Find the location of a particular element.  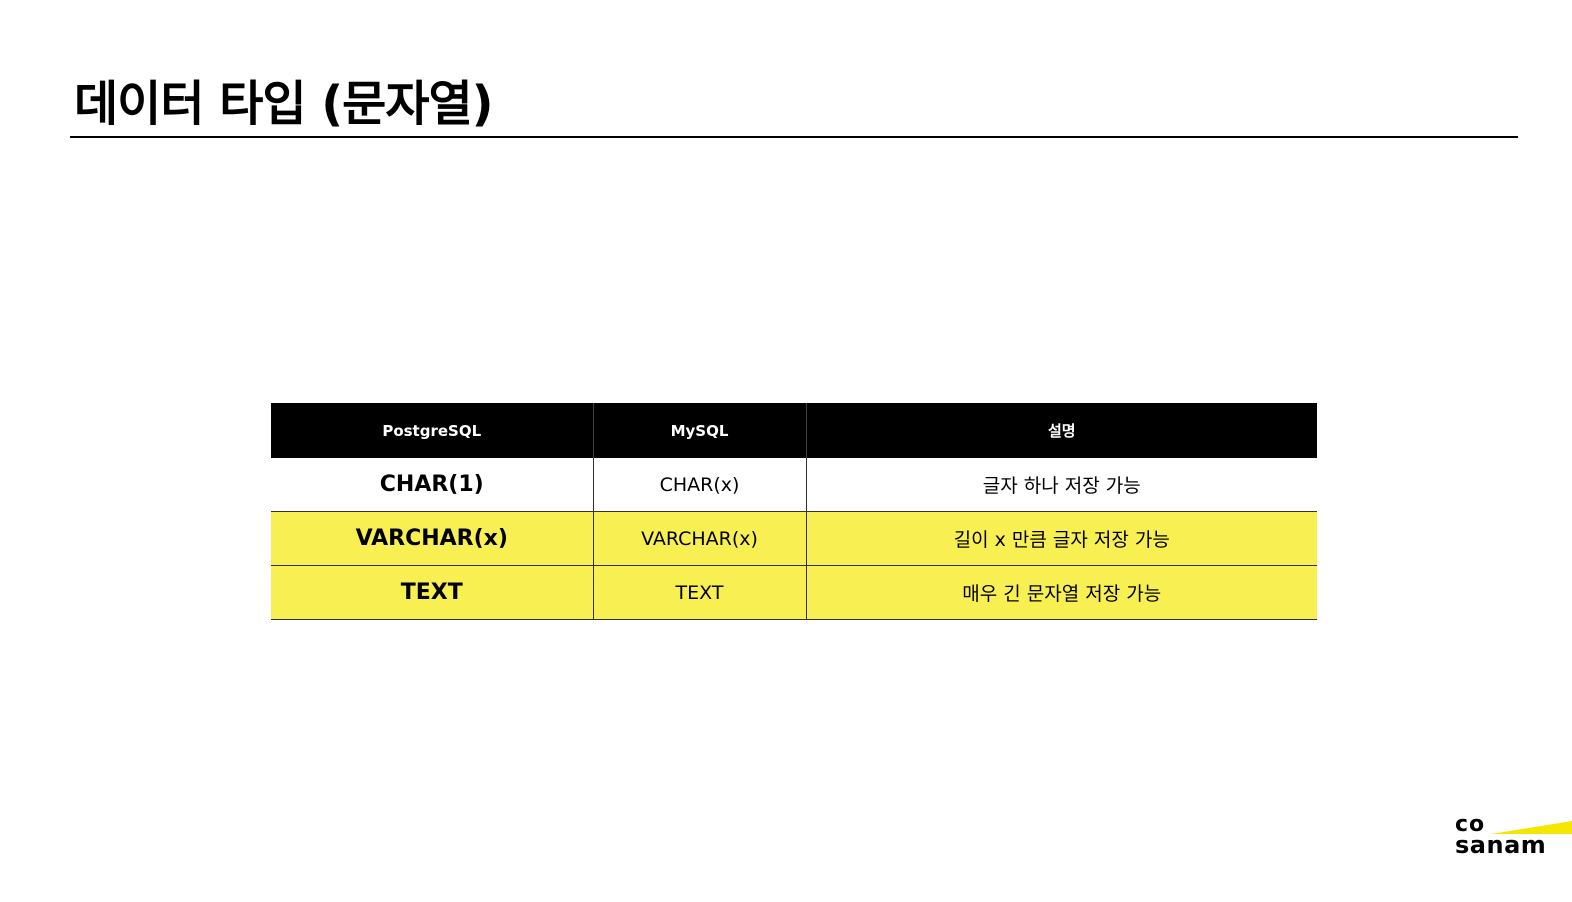

logo-wedge-shape is located at coordinates (1531, 827).